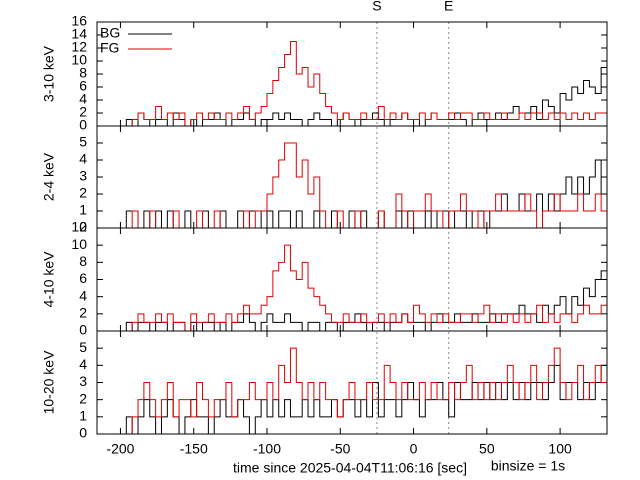 The width and height of the screenshot is (640, 480). I want to click on annotation: binsize = 1s, so click(528, 466).